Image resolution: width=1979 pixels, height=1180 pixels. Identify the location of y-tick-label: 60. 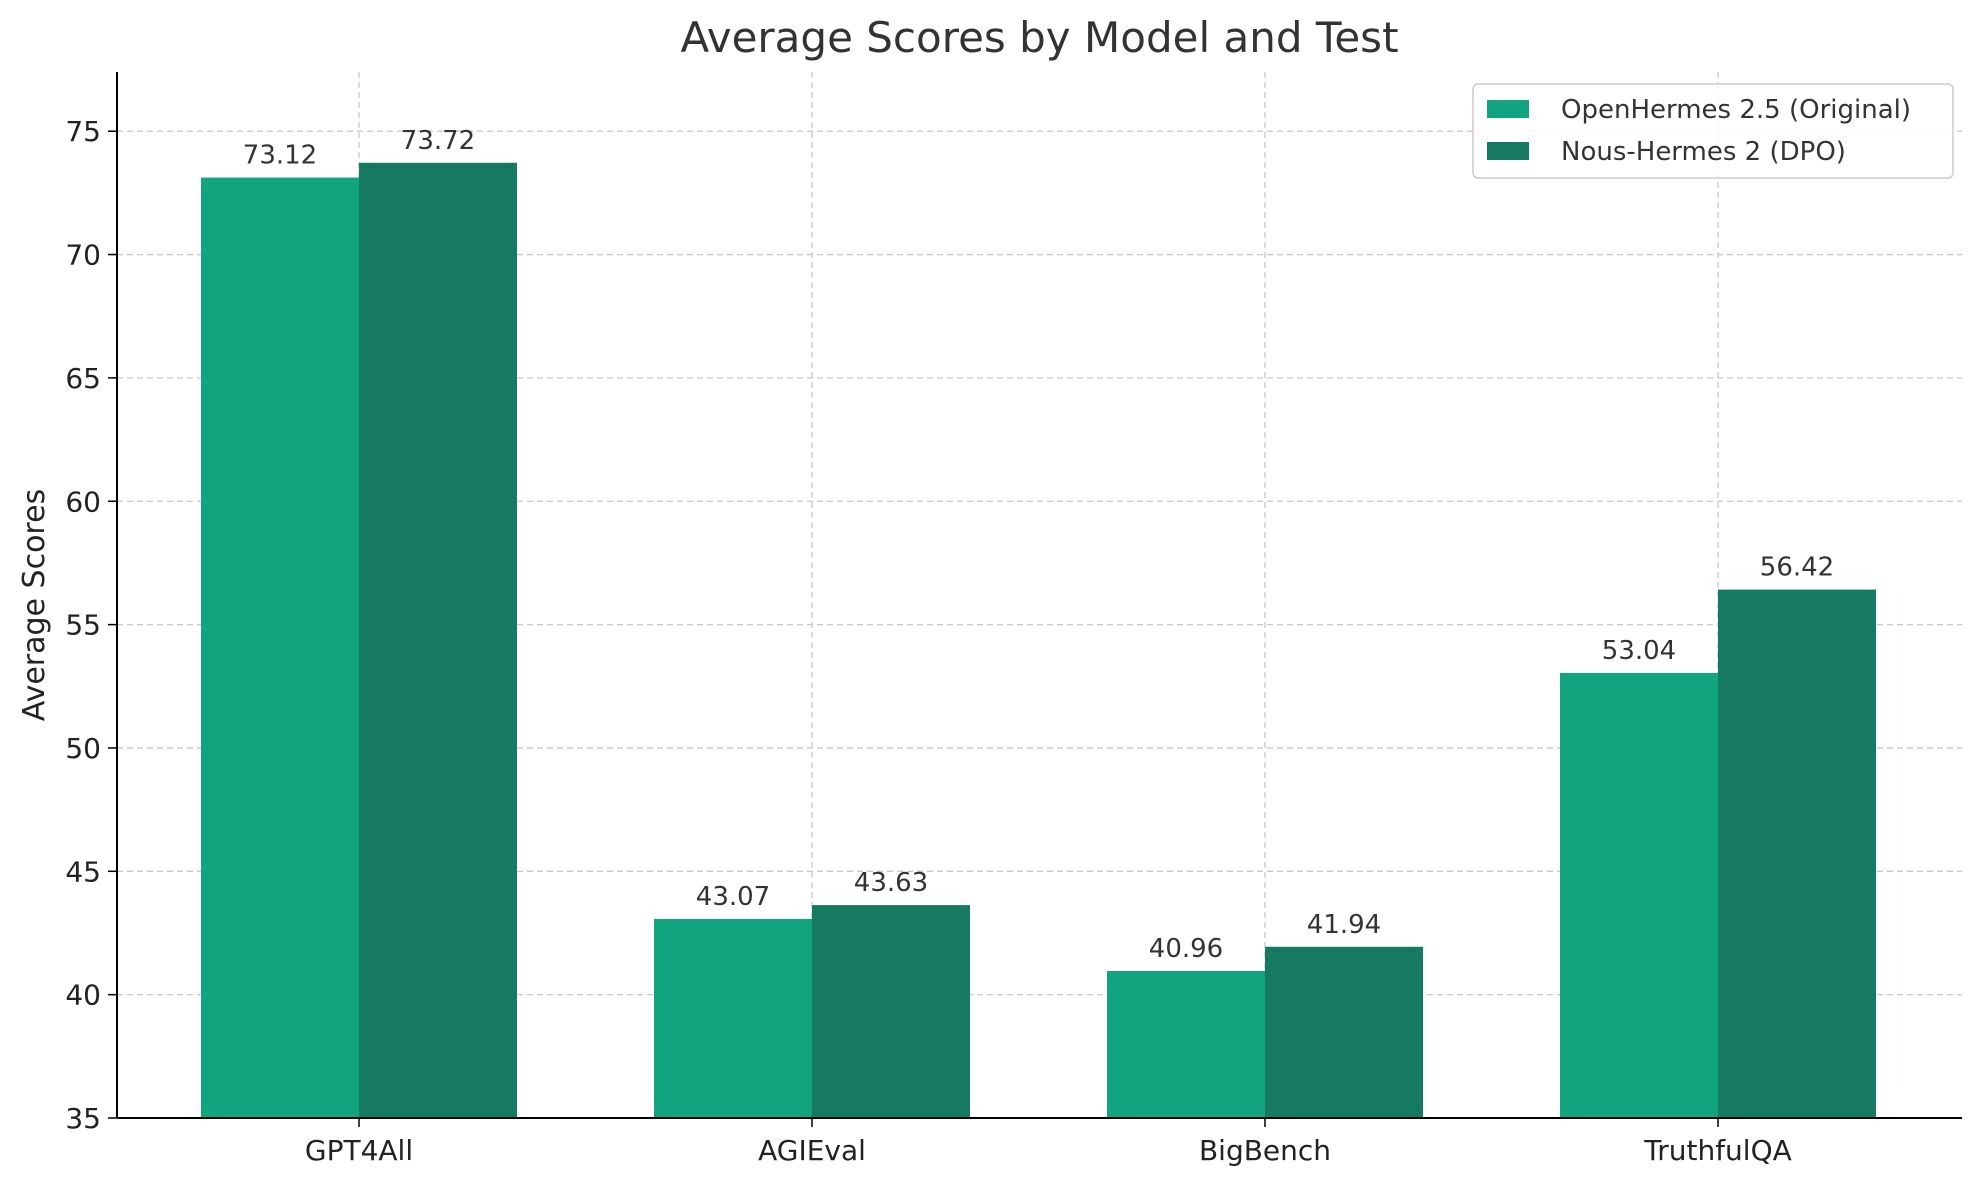
(83, 501).